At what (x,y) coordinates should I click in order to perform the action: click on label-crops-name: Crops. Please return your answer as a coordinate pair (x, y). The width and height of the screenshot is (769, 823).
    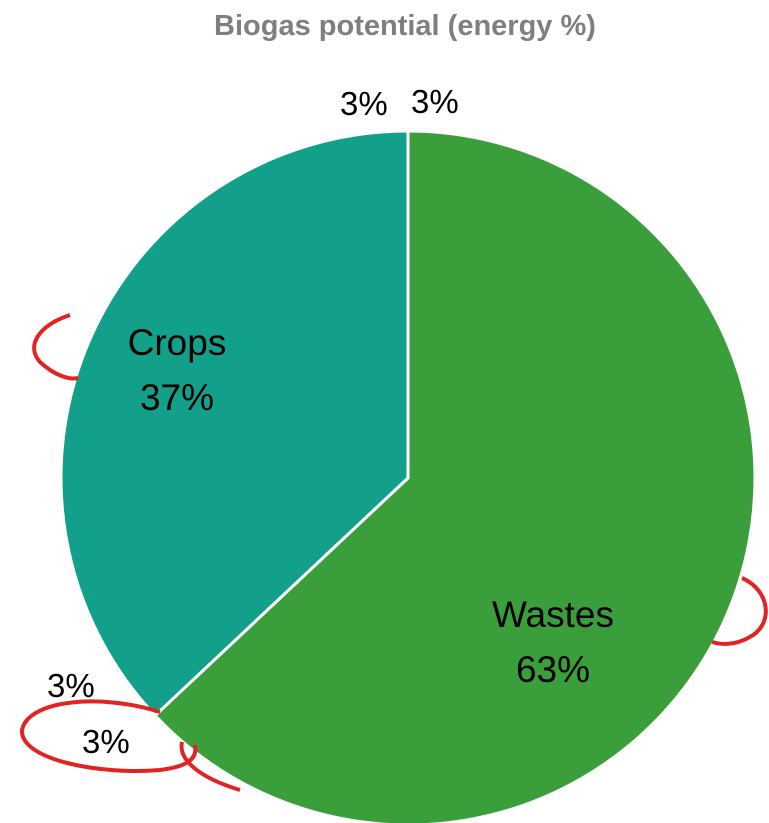
    Looking at the image, I should click on (177, 342).